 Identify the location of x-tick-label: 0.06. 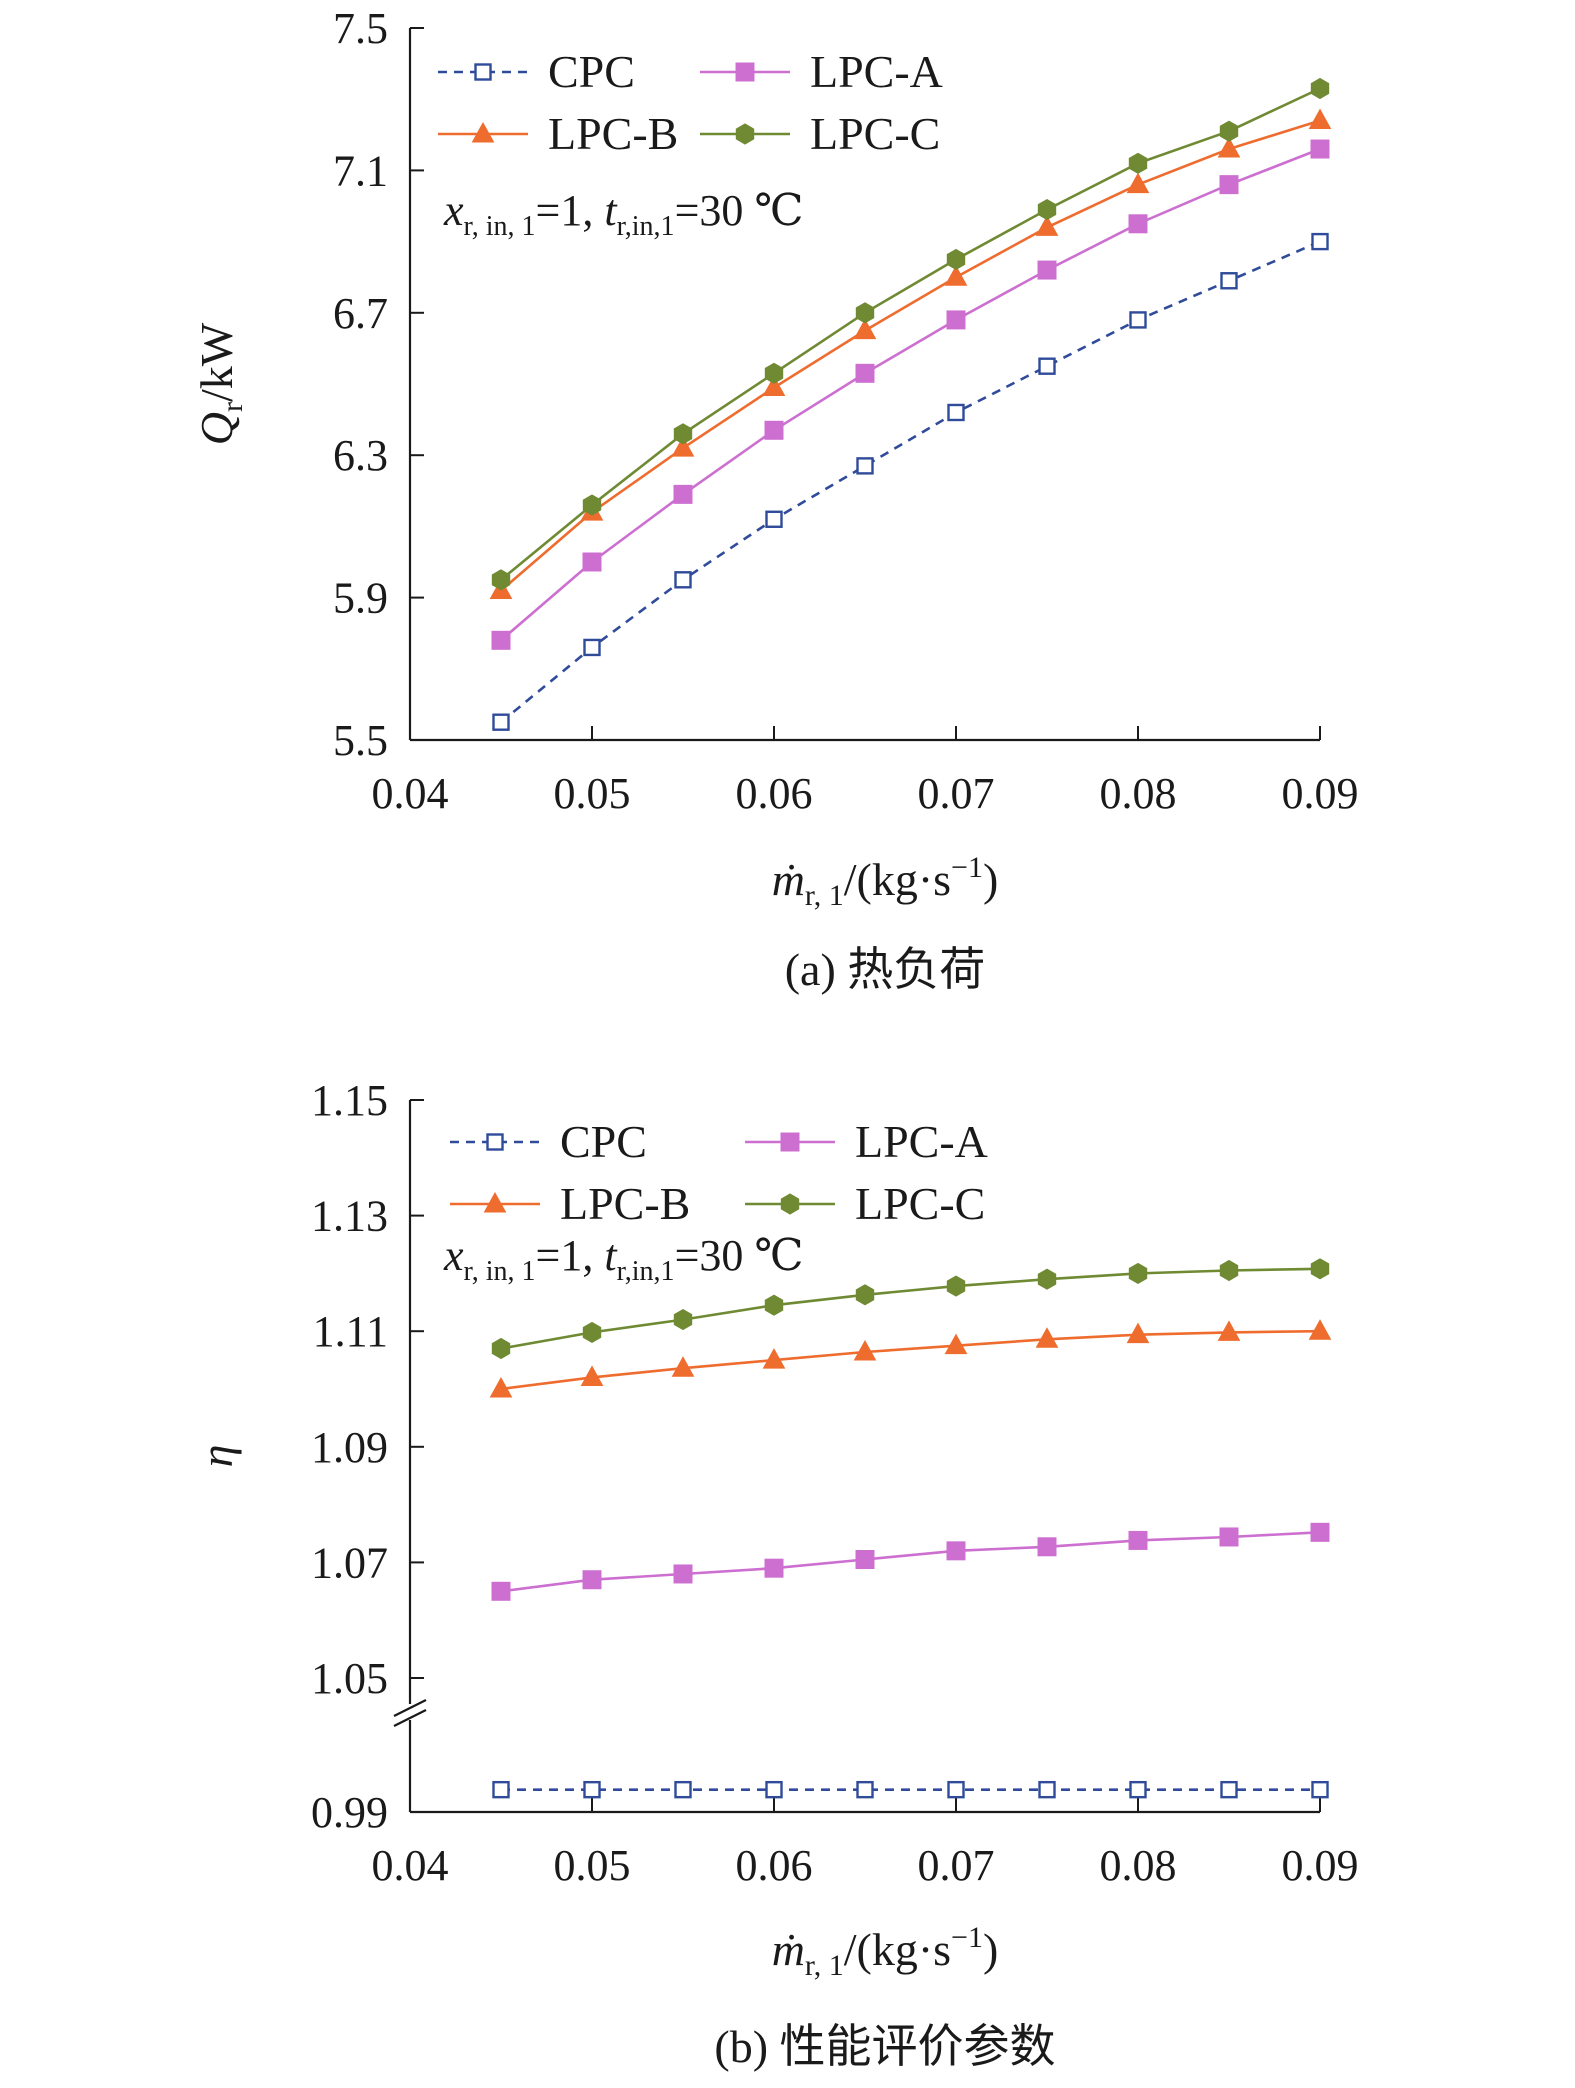
(774, 793).